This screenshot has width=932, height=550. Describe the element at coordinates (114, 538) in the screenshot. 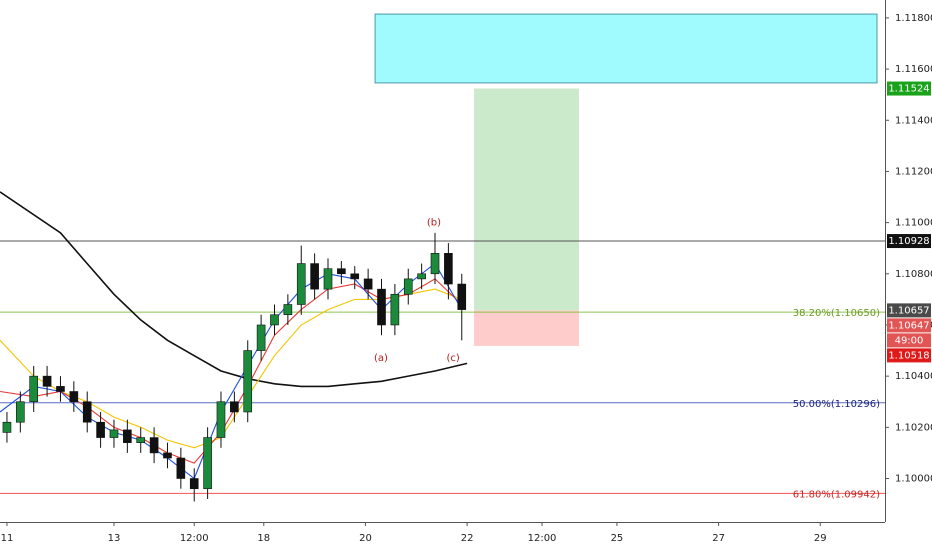

I see `x-tick-label: 13` at that location.